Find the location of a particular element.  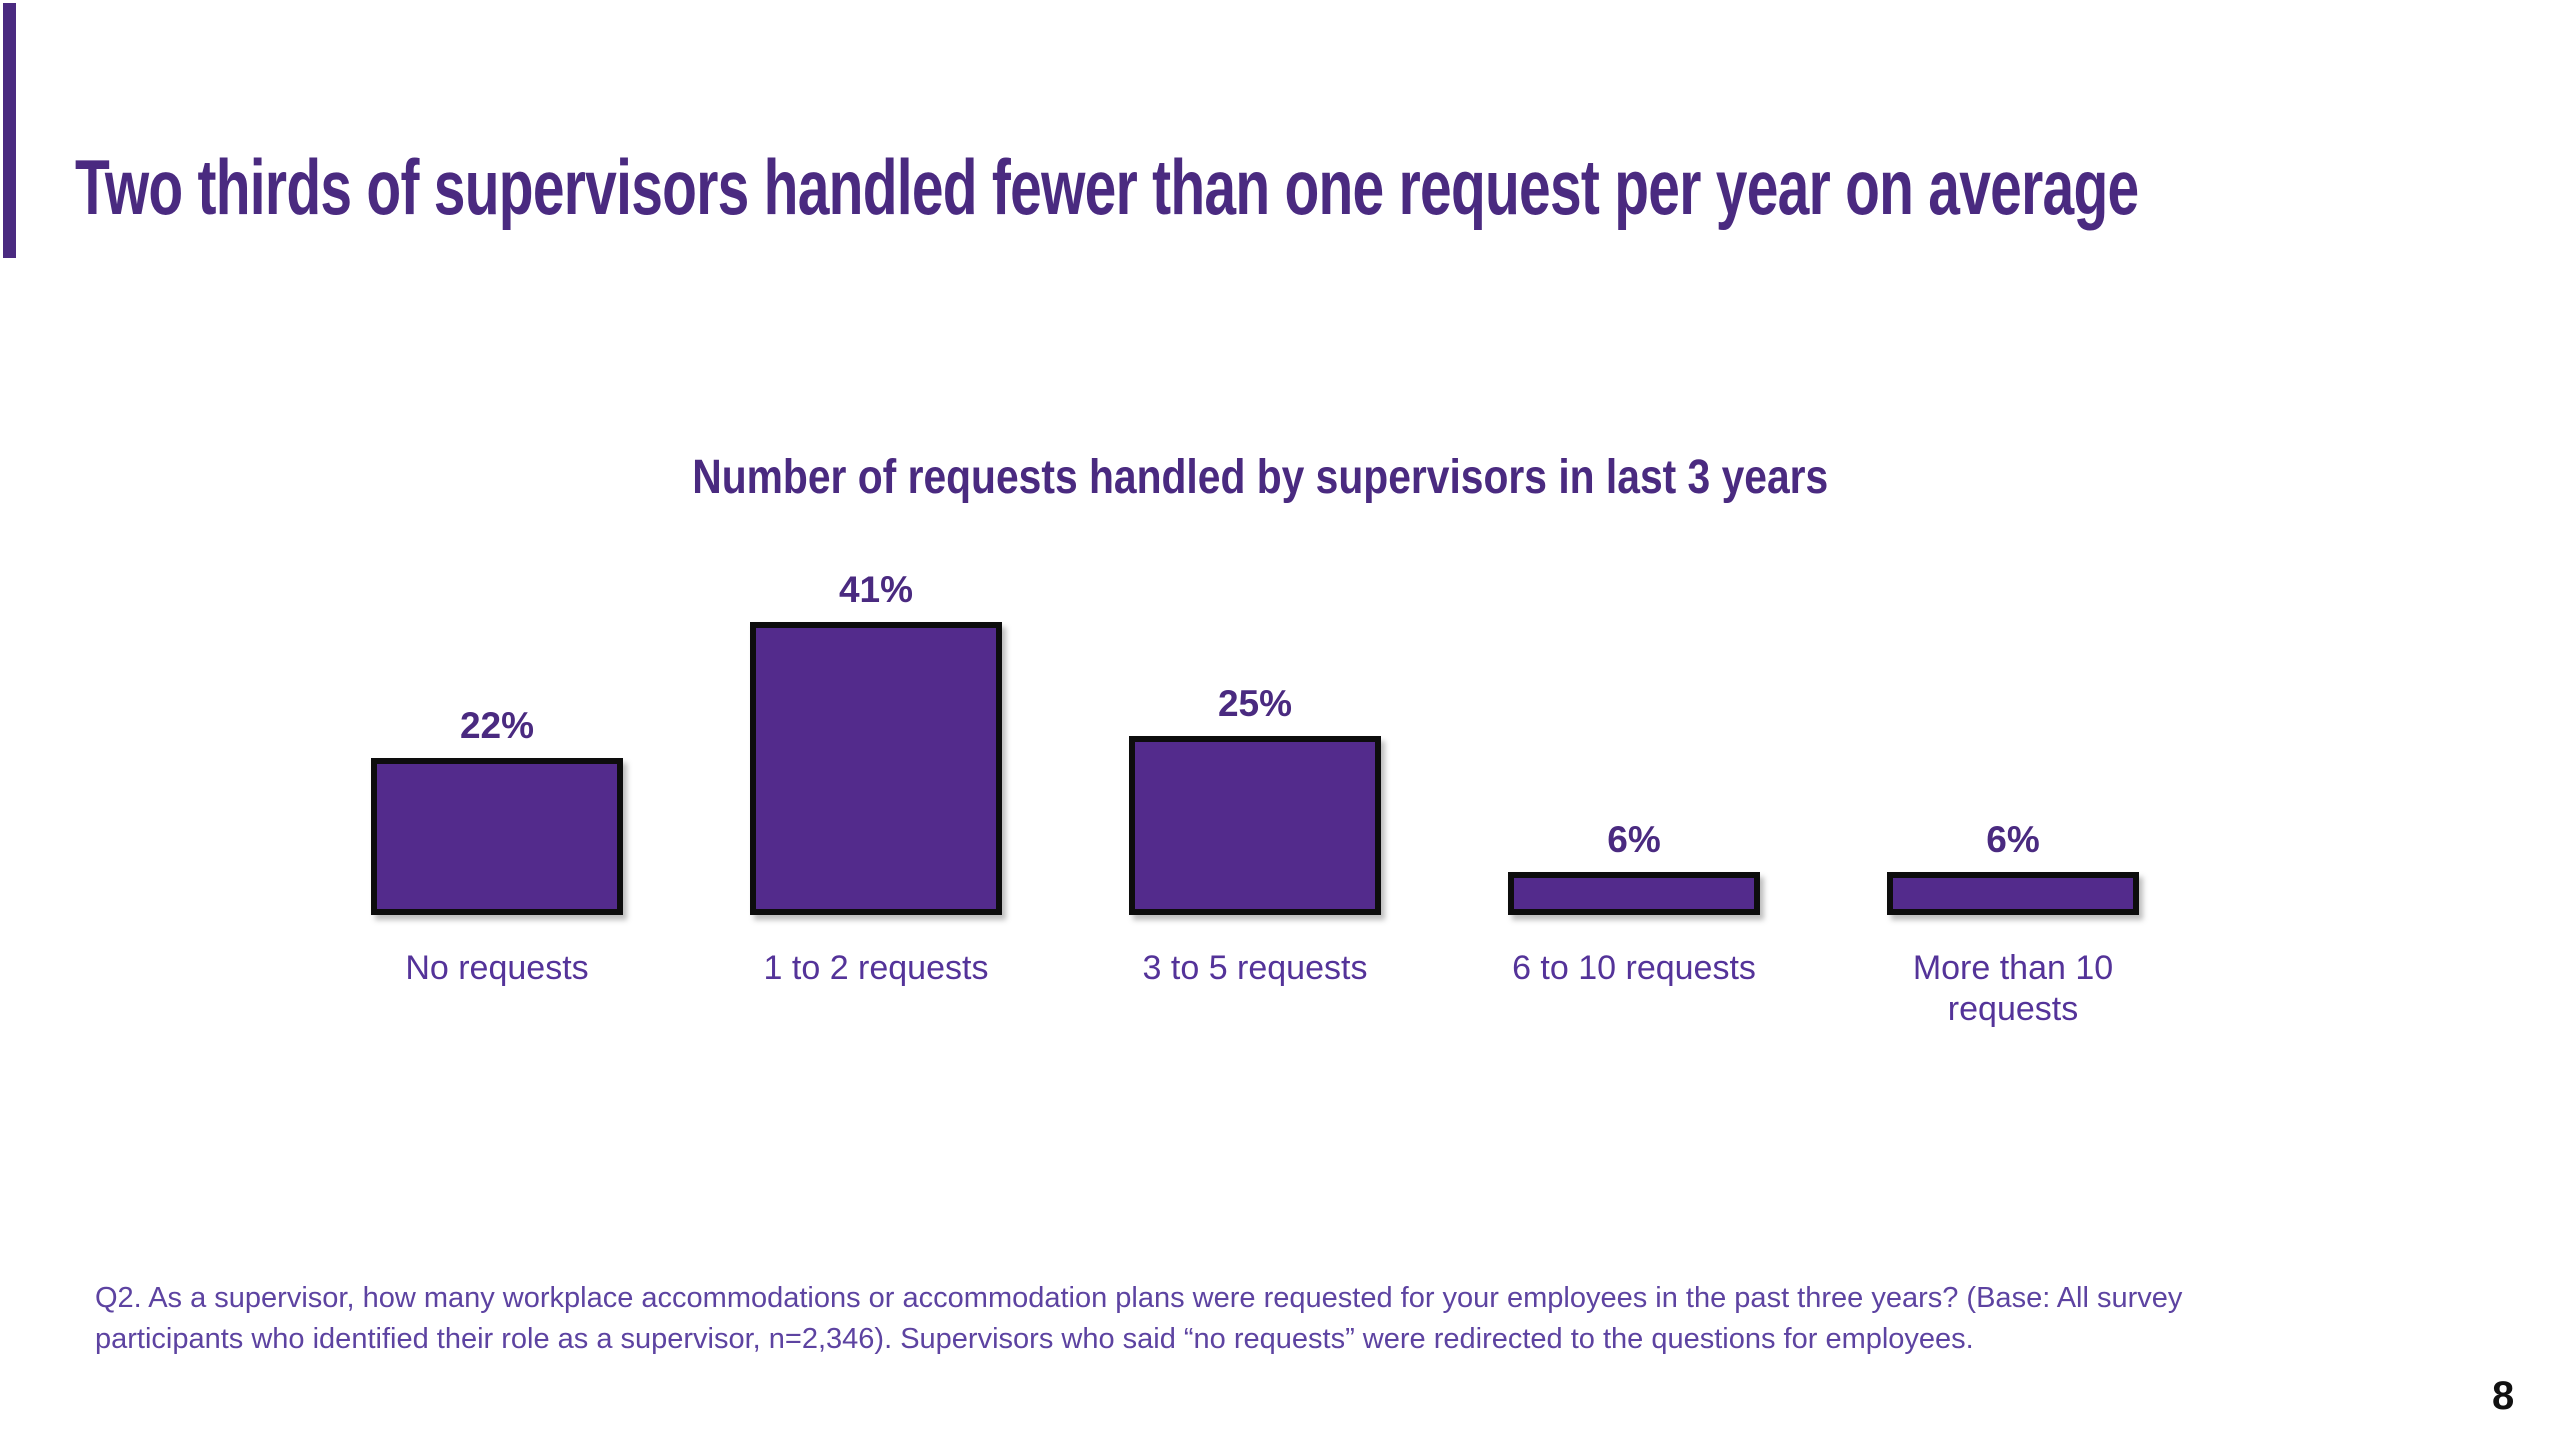

bar-column: 22% is located at coordinates (497, 810).